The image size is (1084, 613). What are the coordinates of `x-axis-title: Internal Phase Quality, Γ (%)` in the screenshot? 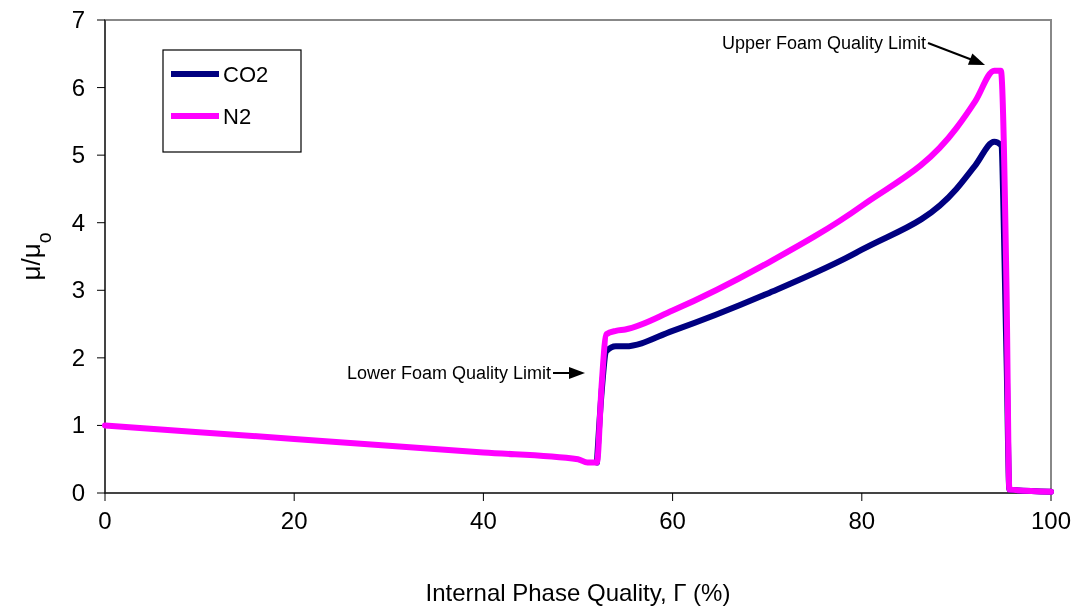 It's located at (578, 592).